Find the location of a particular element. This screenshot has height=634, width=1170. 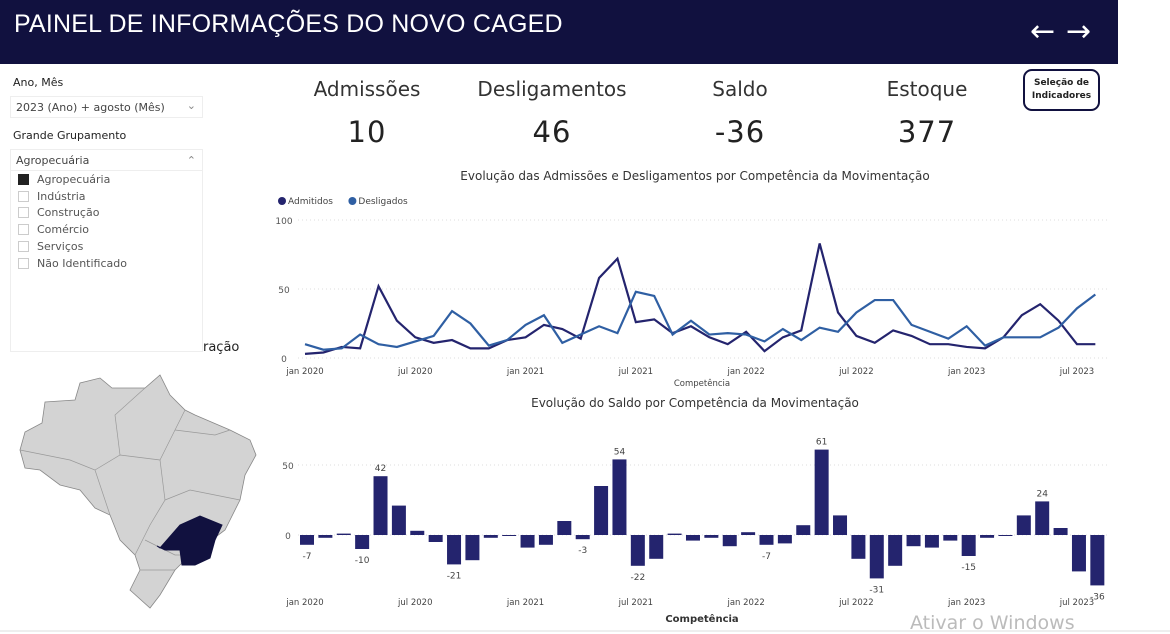

data-label: -21 is located at coordinates (454, 576).